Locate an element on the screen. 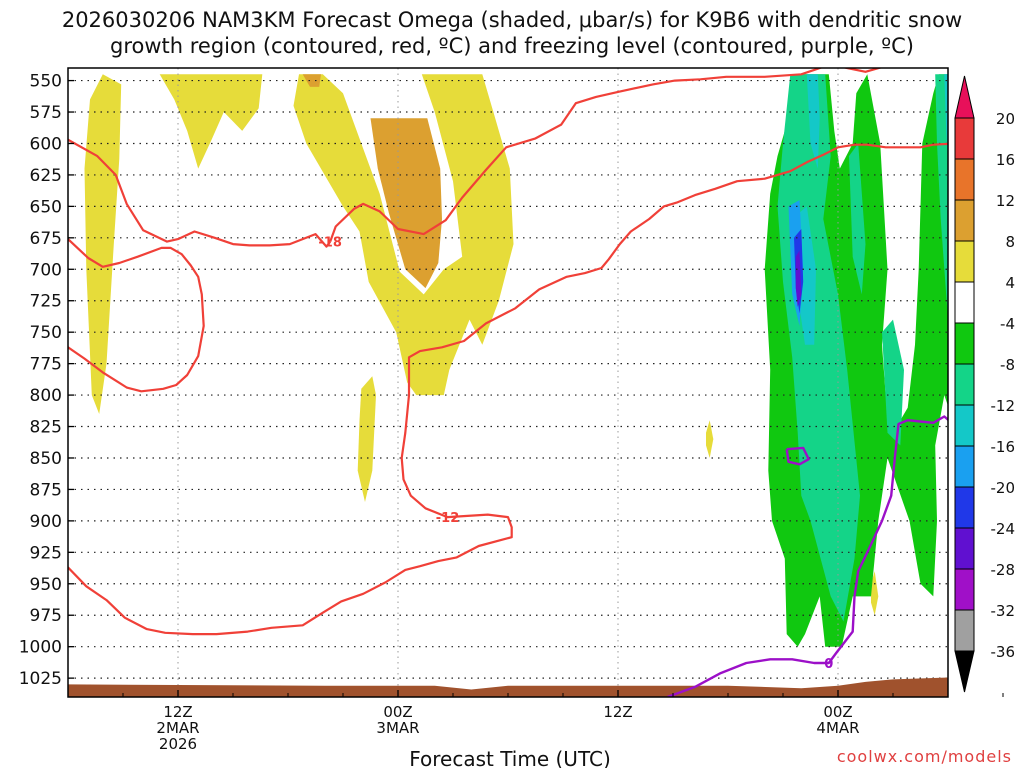 This screenshot has height=768, width=1024. colorbar-label-9: -20 is located at coordinates (1003, 488).